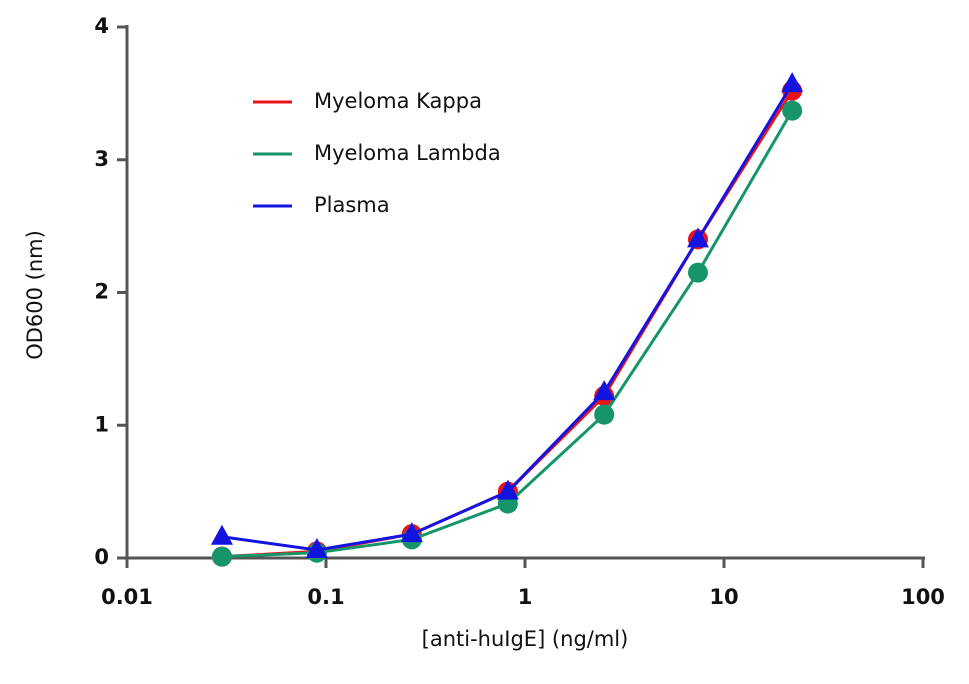 This screenshot has width=969, height=684. I want to click on legend-label: Plasma, so click(352, 205).